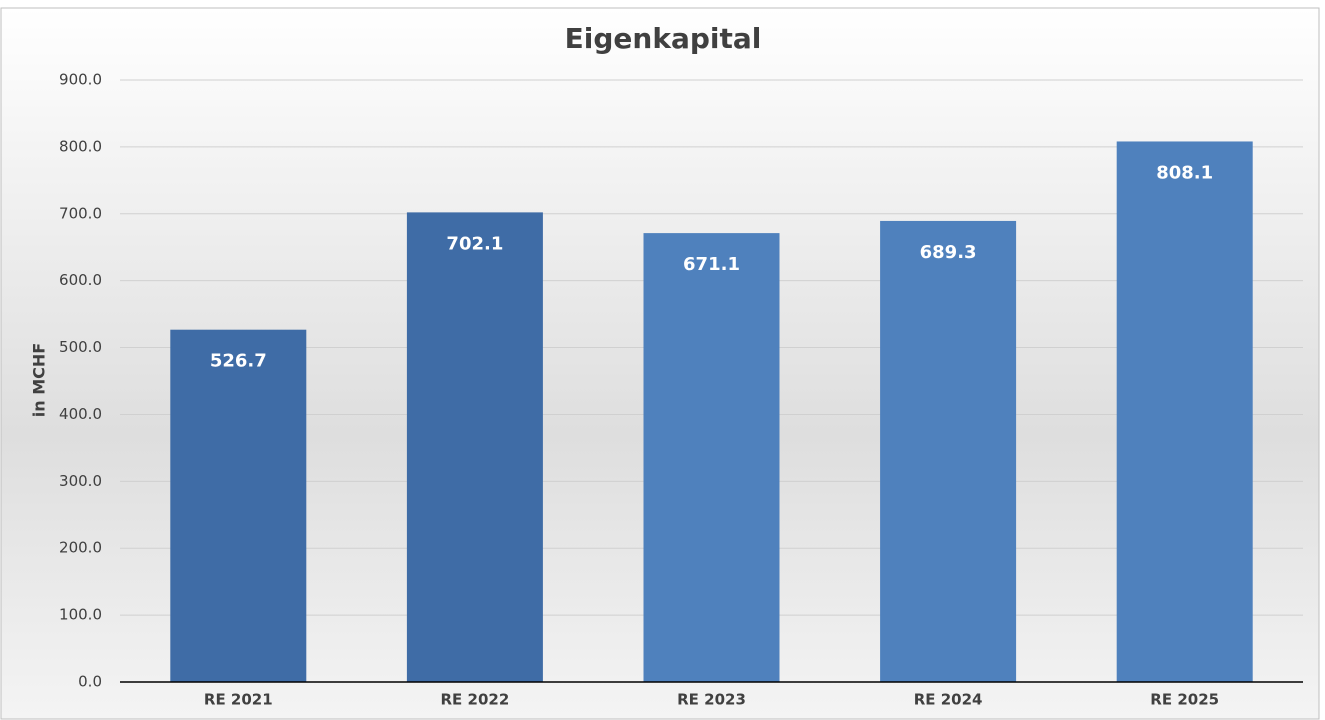  I want to click on y-tick-label: 500.0, so click(80, 347).